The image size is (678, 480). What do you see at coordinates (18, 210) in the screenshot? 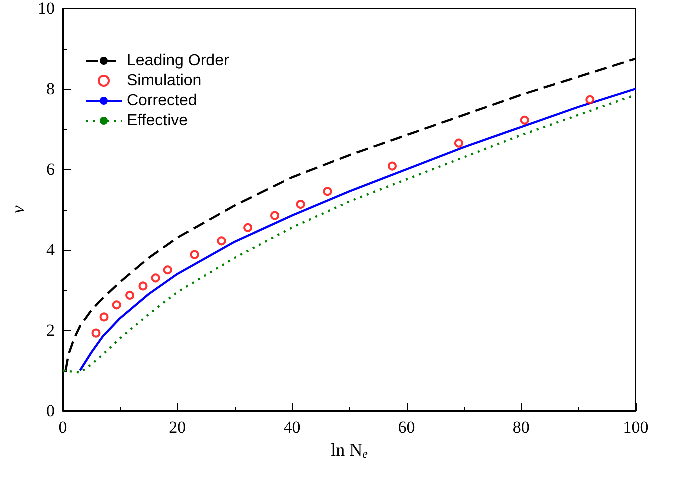
I see `y-axis-title: v` at bounding box center [18, 210].